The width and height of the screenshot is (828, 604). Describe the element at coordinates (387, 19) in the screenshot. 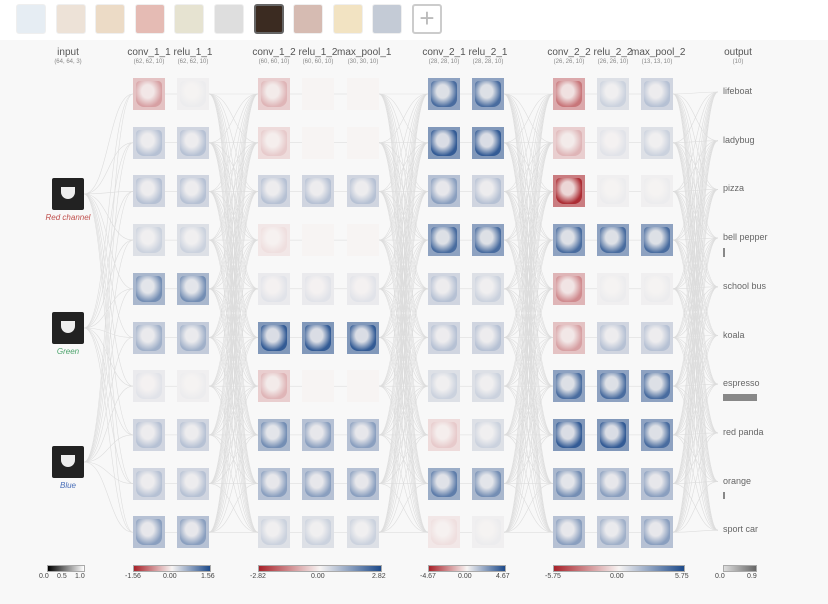

I see `thumbnail-sport-car` at that location.